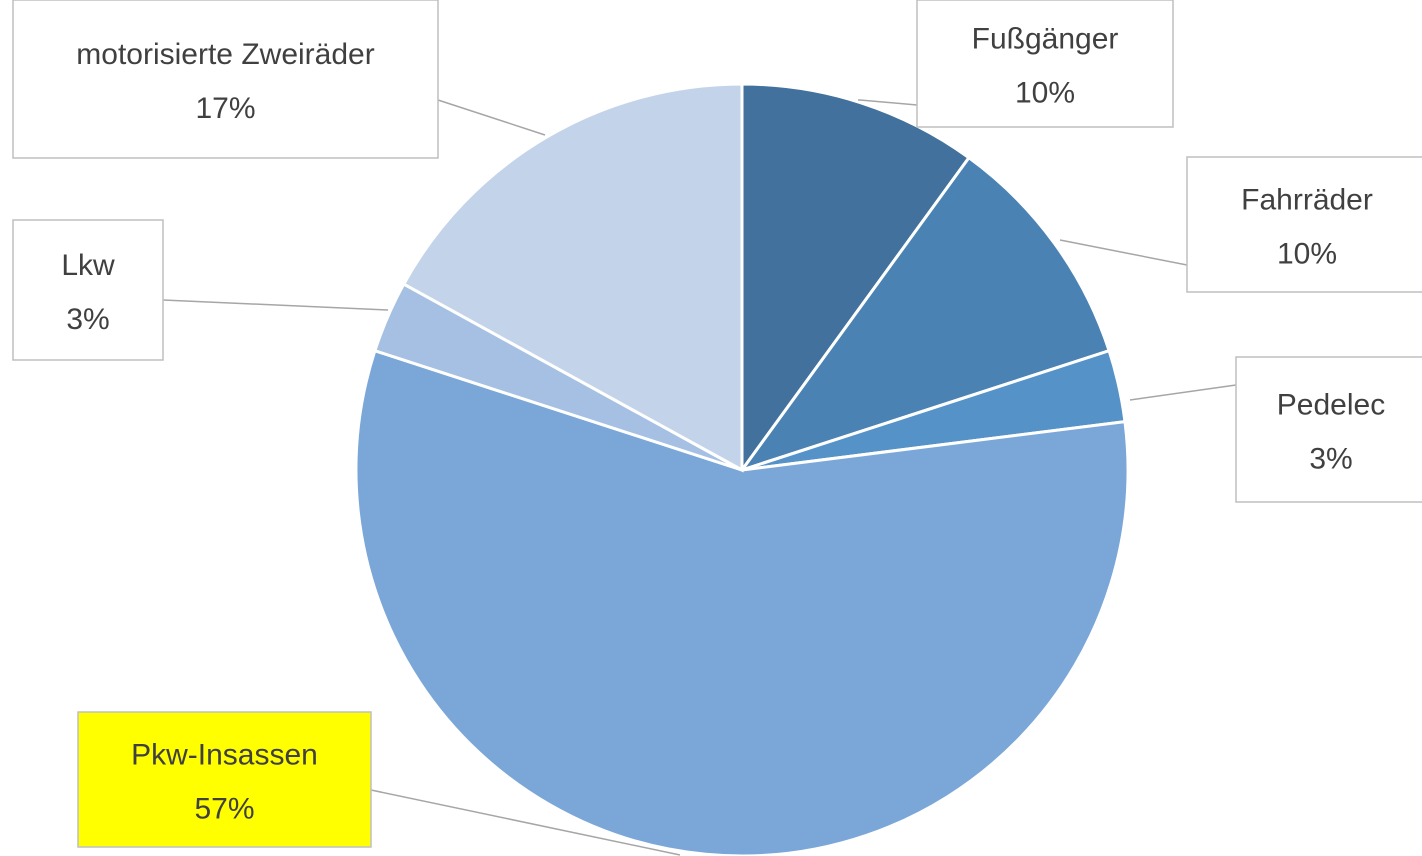 This screenshot has height=856, width=1422. Describe the element at coordinates (225, 108) in the screenshot. I see `value-label: 17%` at that location.